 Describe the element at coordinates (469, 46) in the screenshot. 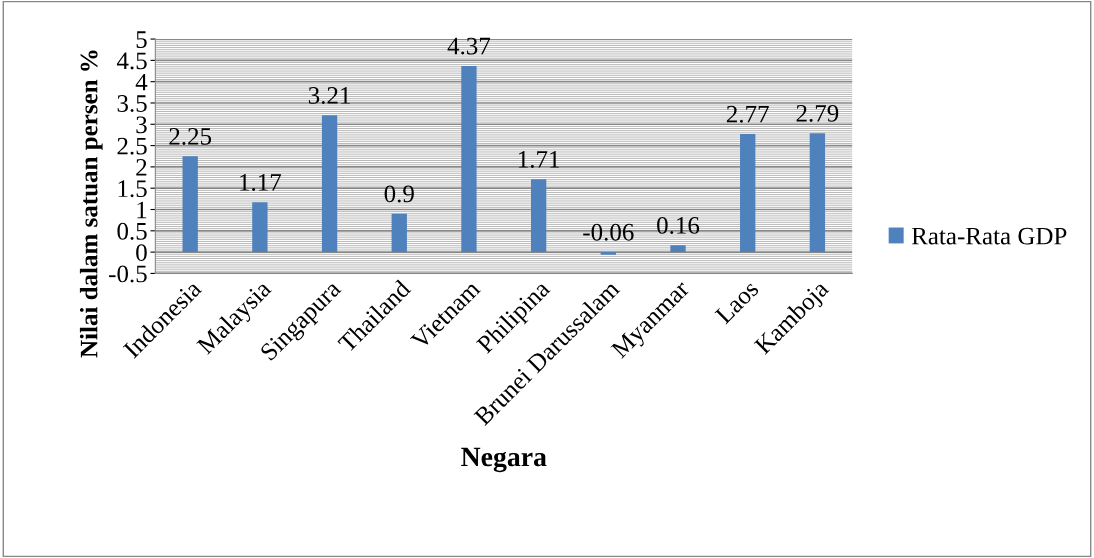

I see `data-label: 4.37` at that location.